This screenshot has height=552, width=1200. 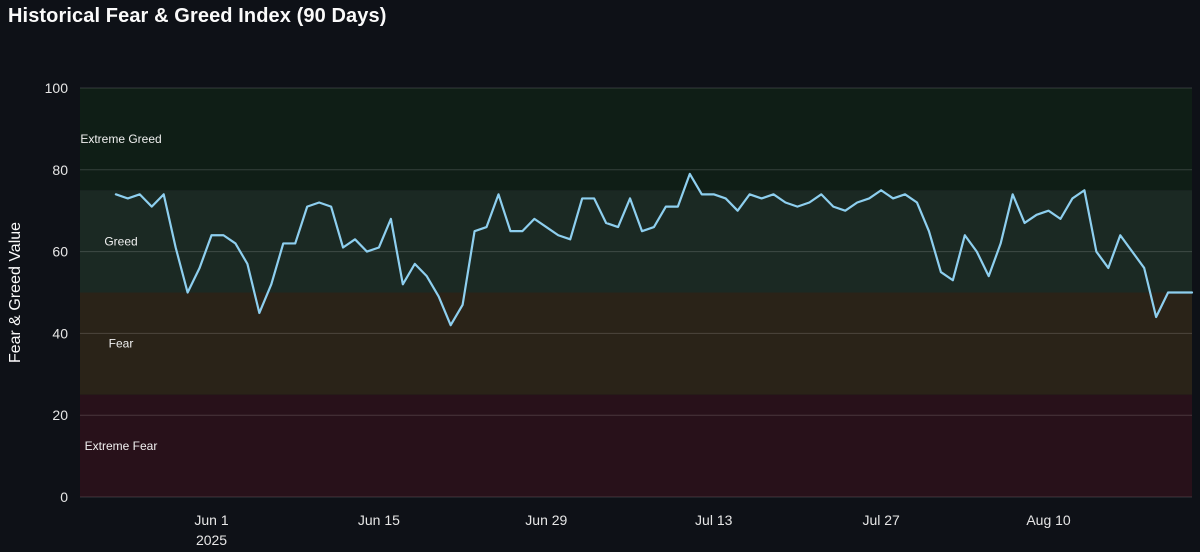 What do you see at coordinates (833, 207) in the screenshot?
I see `data-point: 2025-07-23: 71` at bounding box center [833, 207].